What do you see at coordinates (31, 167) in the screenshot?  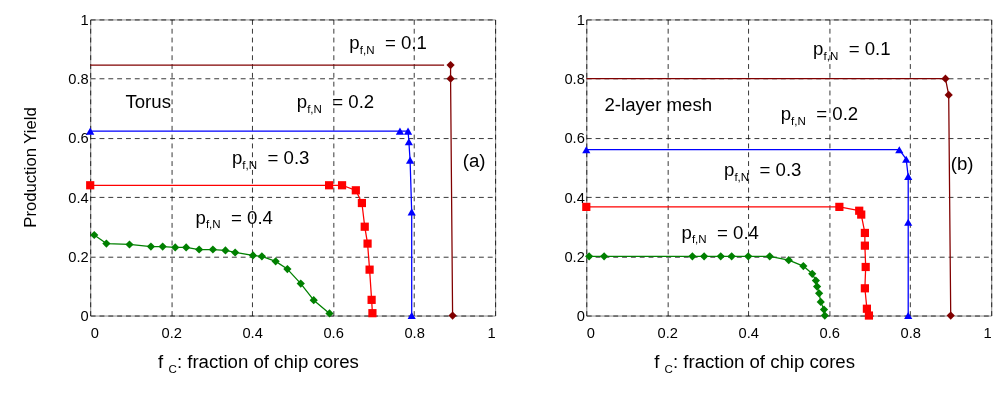 I see `y-axis-title: Production Yield` at bounding box center [31, 167].